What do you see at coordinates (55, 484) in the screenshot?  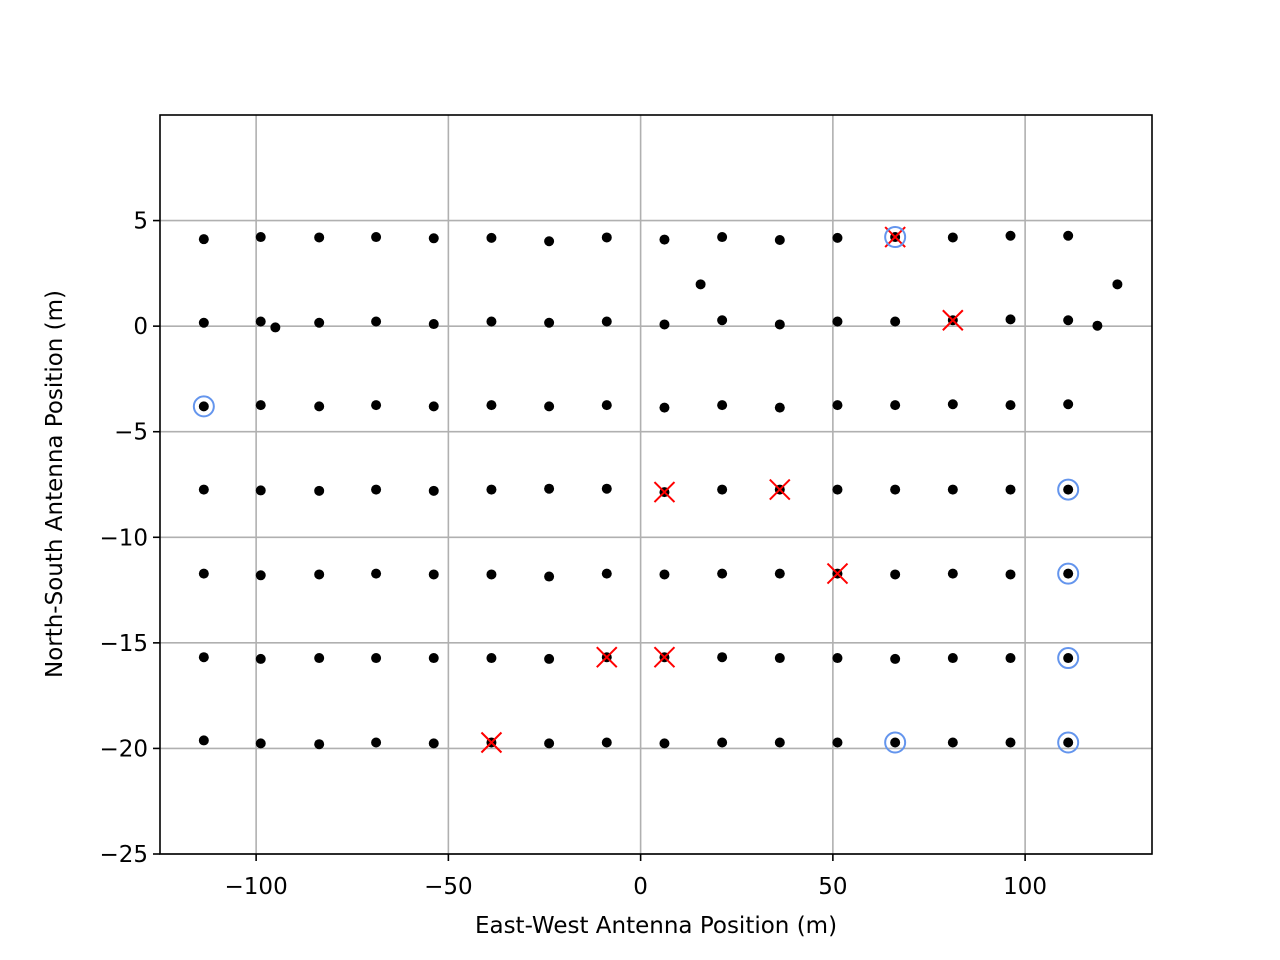 I see `y-axis-label: North-South Antenna Position (m)` at bounding box center [55, 484].